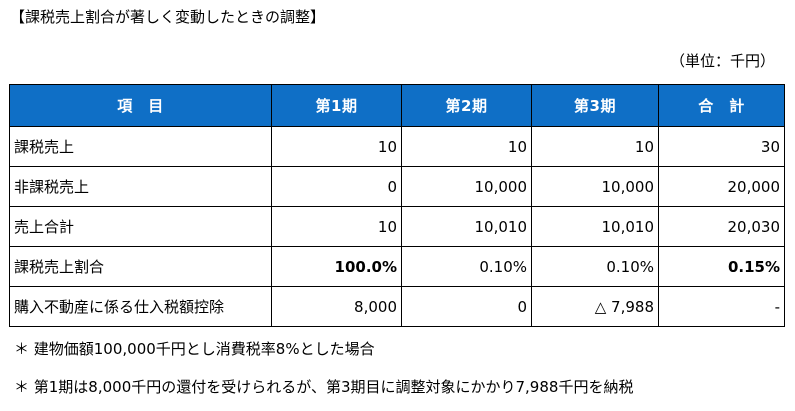 The height and width of the screenshot is (411, 795). What do you see at coordinates (336, 105) in the screenshot?
I see `header-period-1: 第1期` at bounding box center [336, 105].